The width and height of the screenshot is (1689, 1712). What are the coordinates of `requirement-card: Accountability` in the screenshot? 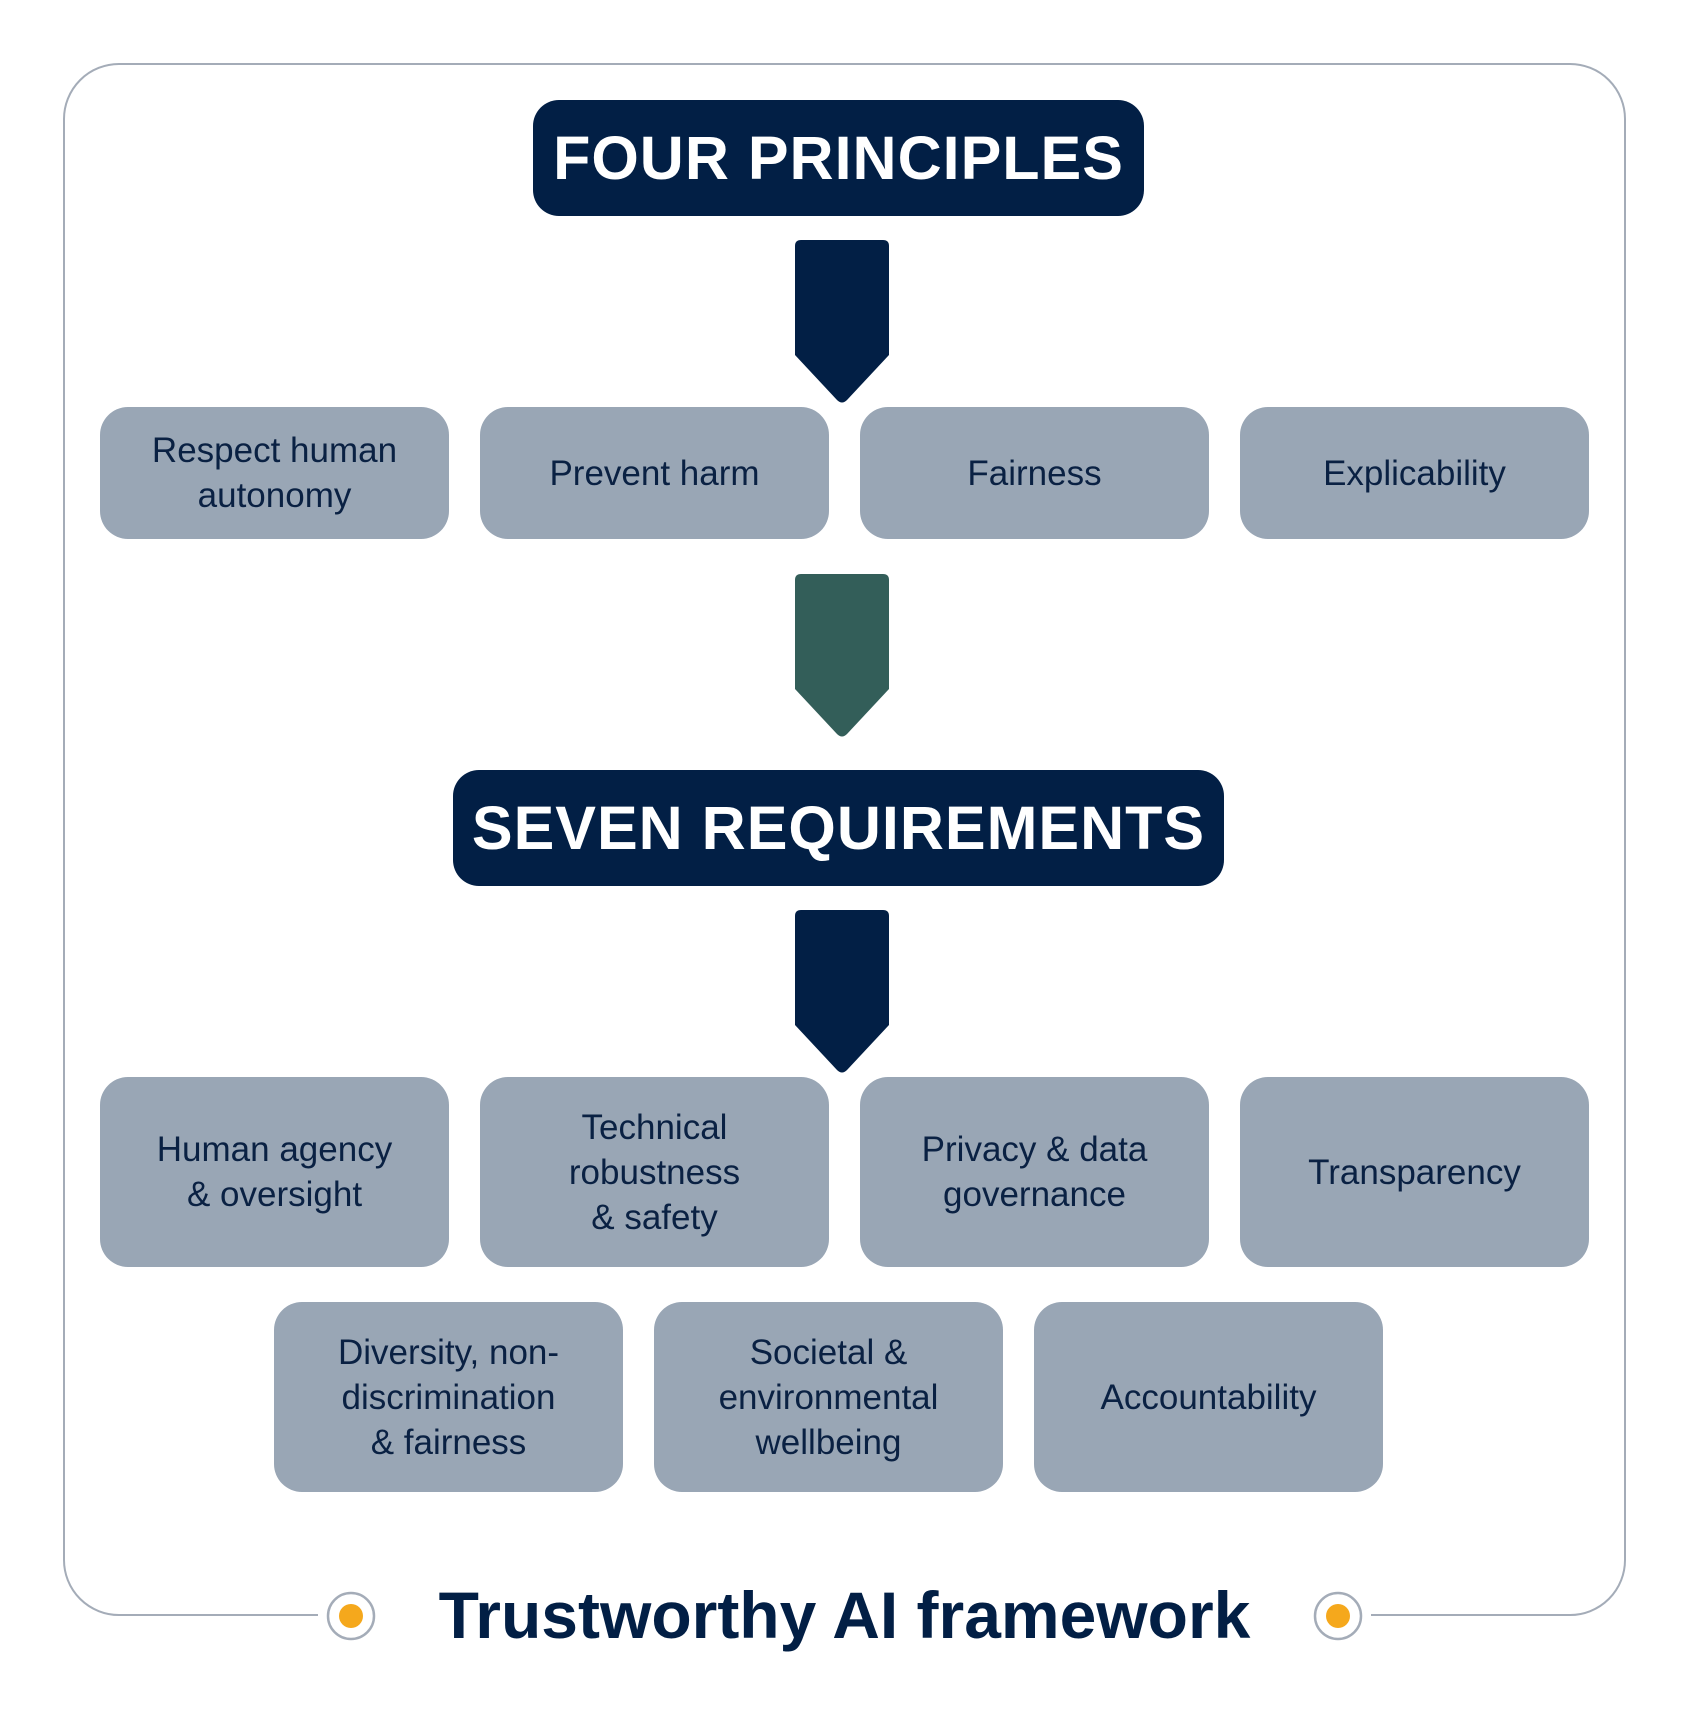 It's located at (1208, 1397).